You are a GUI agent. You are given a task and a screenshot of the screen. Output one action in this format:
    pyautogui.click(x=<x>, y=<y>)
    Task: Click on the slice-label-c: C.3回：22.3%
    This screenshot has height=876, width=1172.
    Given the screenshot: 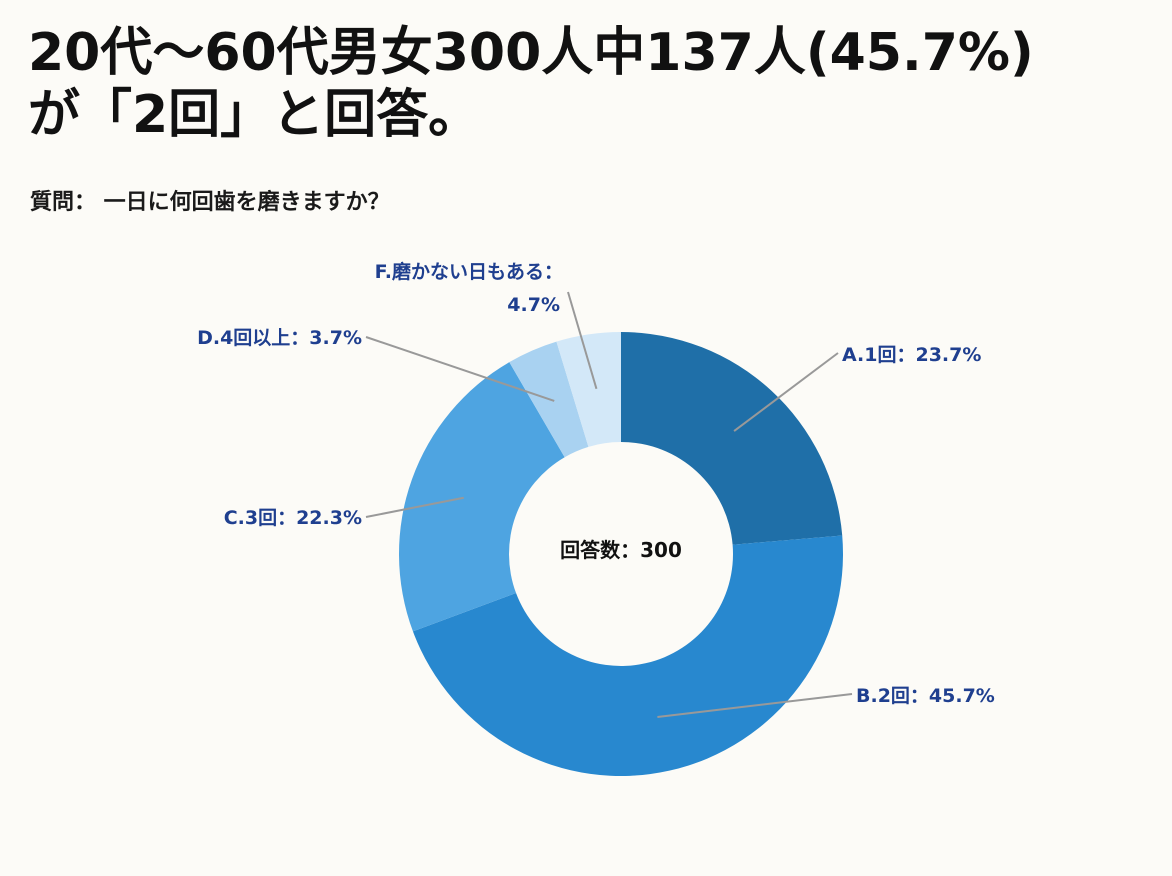 What is the action you would take?
    pyautogui.click(x=293, y=518)
    